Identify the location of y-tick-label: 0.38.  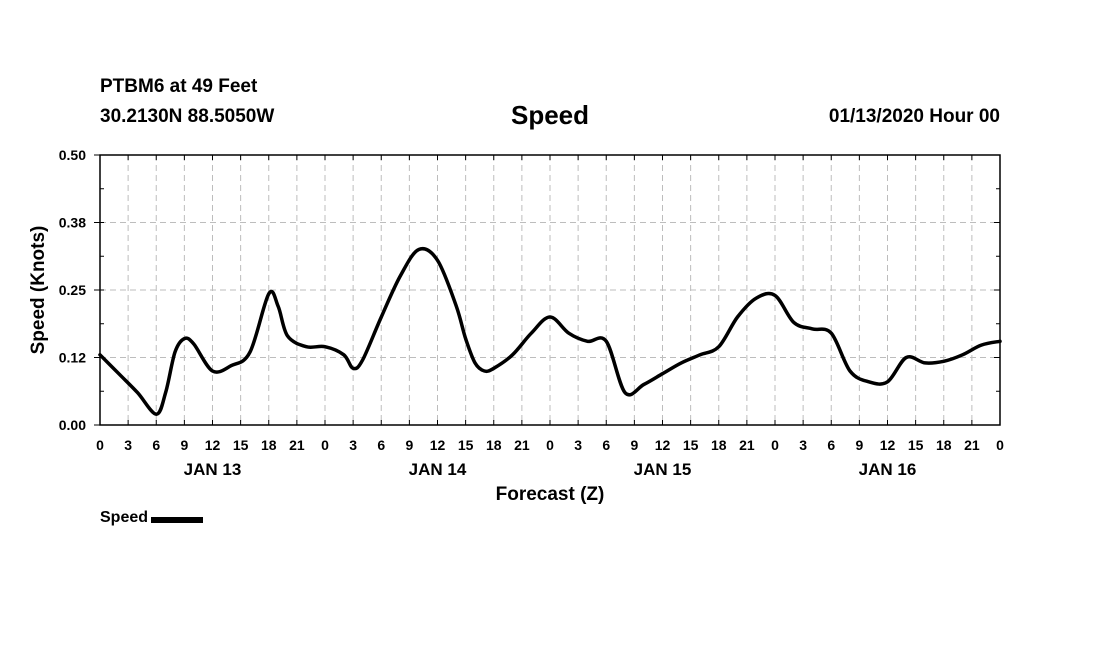
(72, 223).